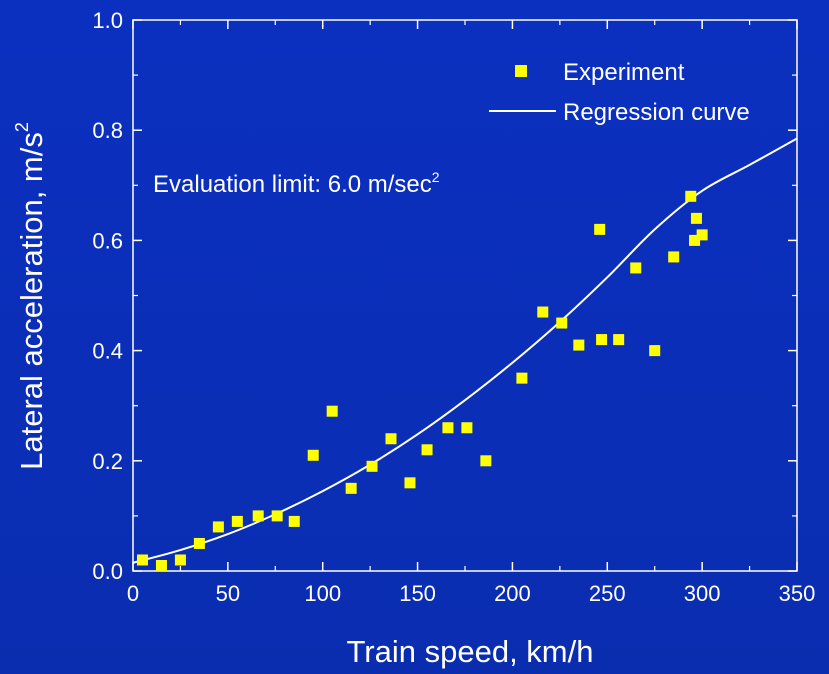 This screenshot has width=829, height=674. I want to click on x-tick-label: 50, so click(228, 593).